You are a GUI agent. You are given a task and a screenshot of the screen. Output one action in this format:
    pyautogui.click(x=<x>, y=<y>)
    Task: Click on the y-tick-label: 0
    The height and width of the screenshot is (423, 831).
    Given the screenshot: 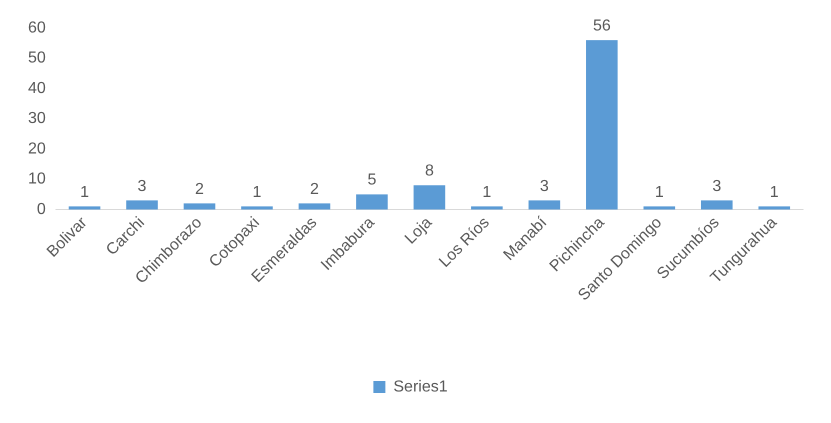 What is the action you would take?
    pyautogui.click(x=41, y=209)
    